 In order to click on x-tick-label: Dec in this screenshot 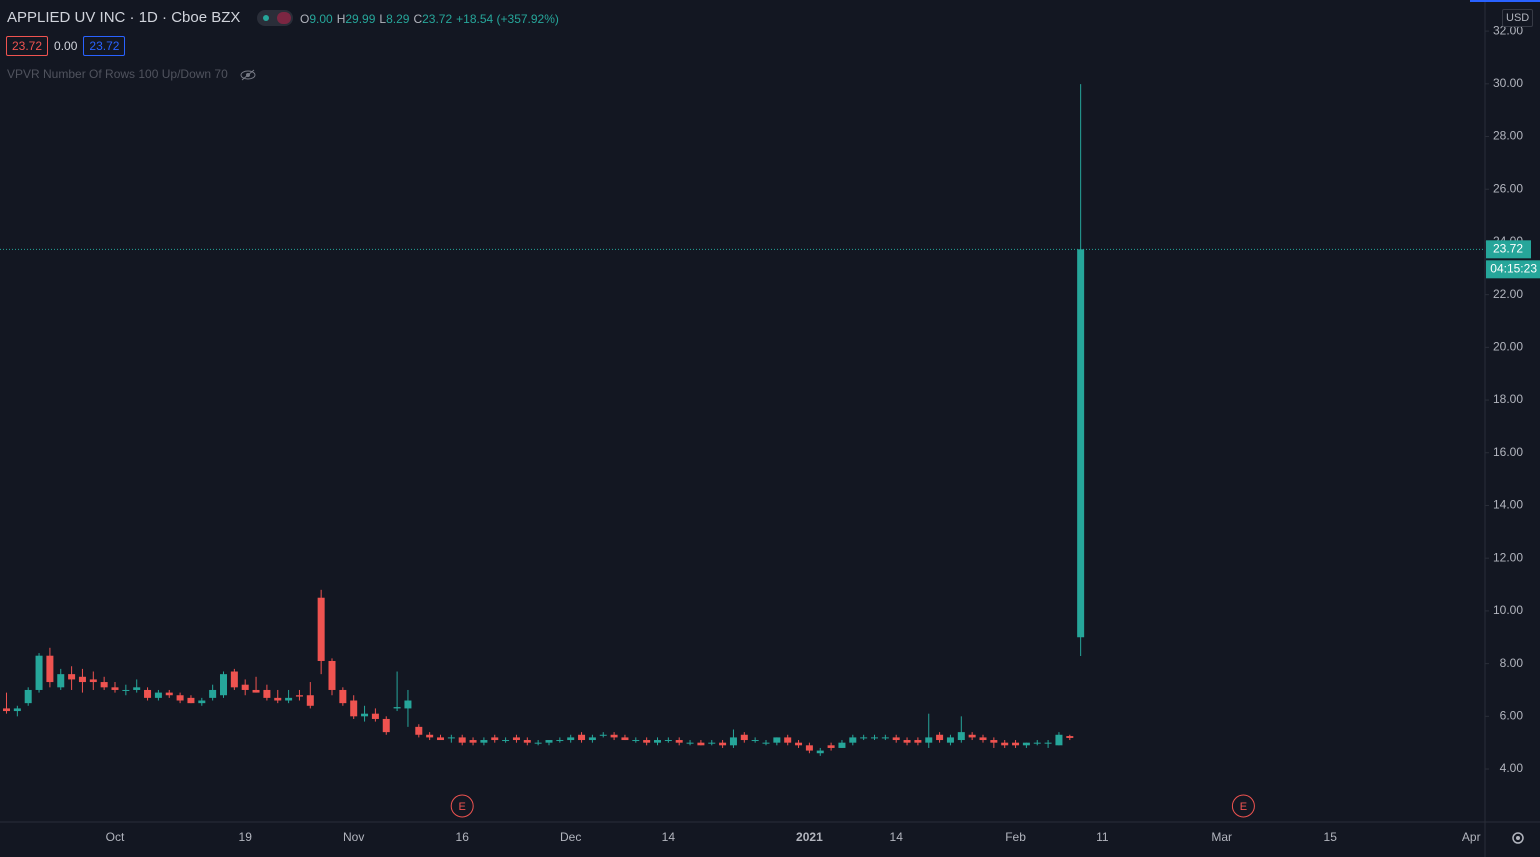, I will do `click(570, 837)`.